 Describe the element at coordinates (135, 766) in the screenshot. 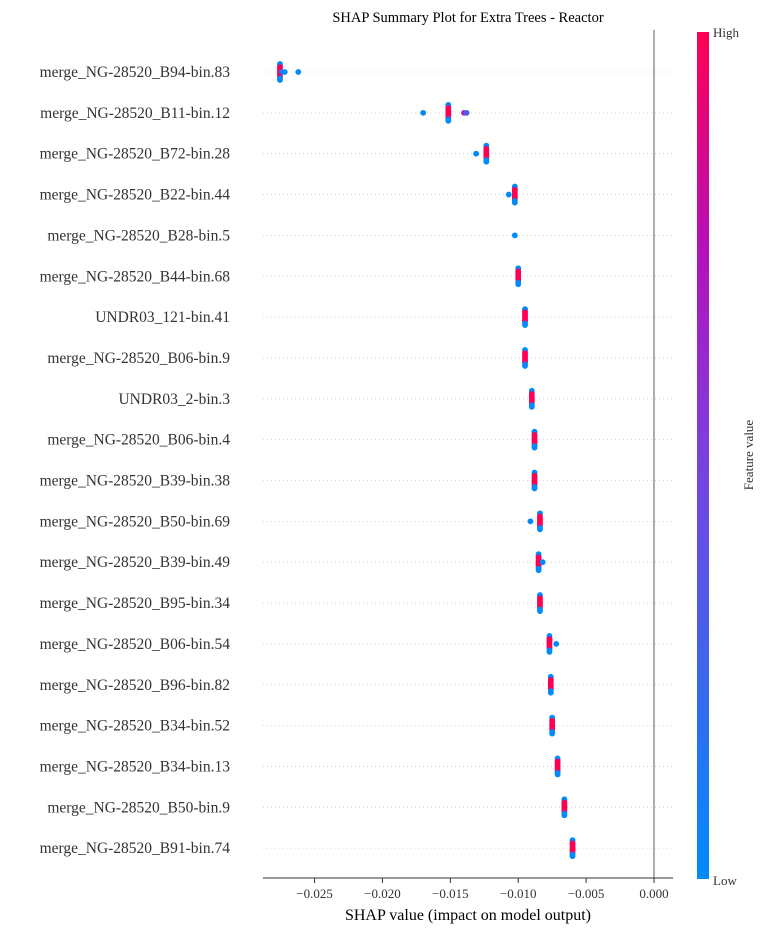

I see `feature-label: merge_NG-28520_B34-bin.13` at that location.